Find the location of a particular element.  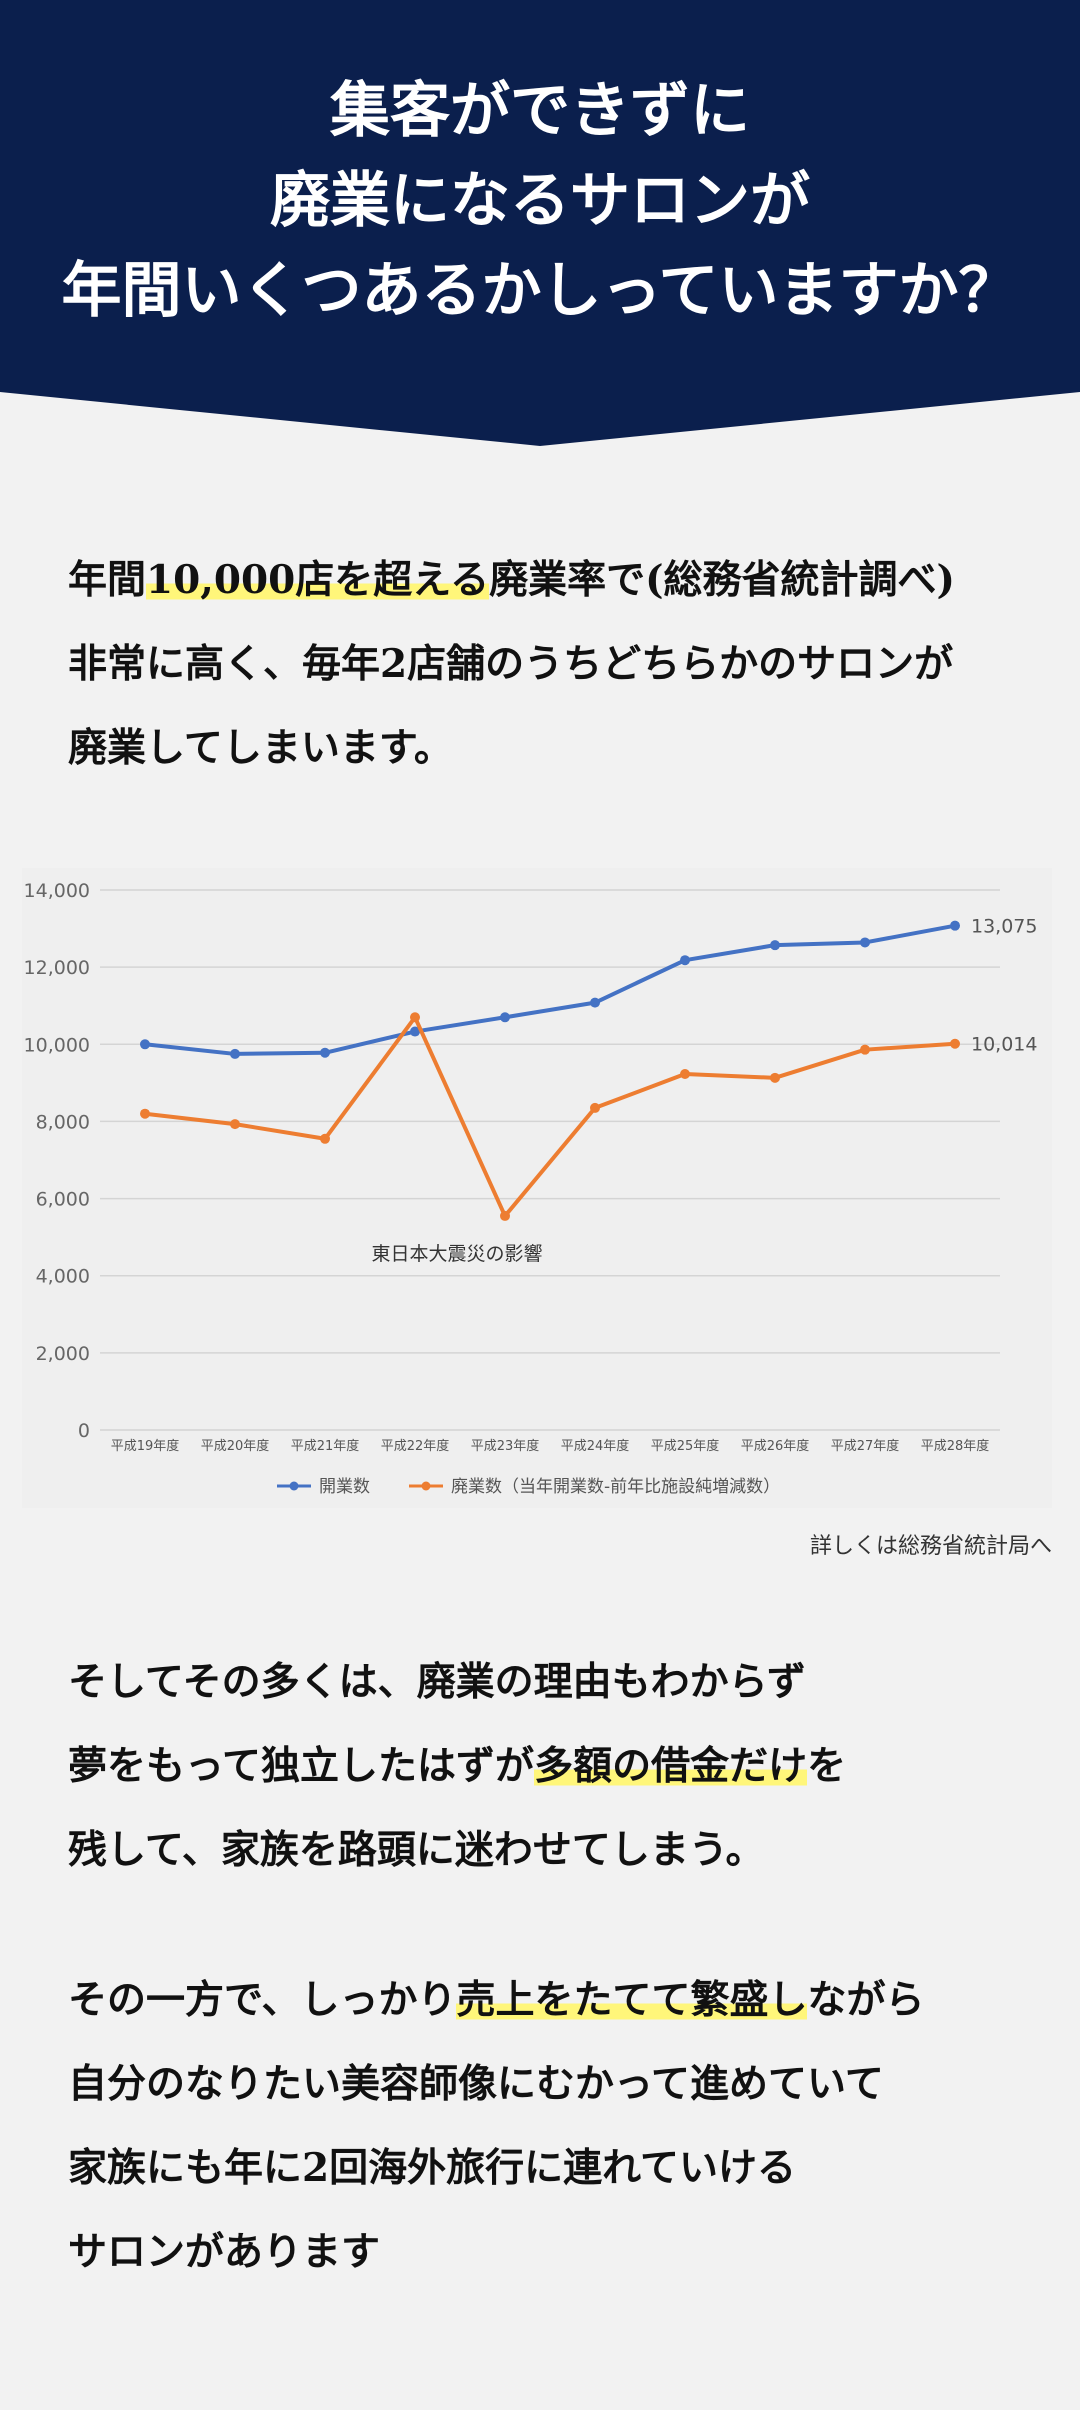

highlight-text: 10,000店を超える is located at coordinates (318, 580).